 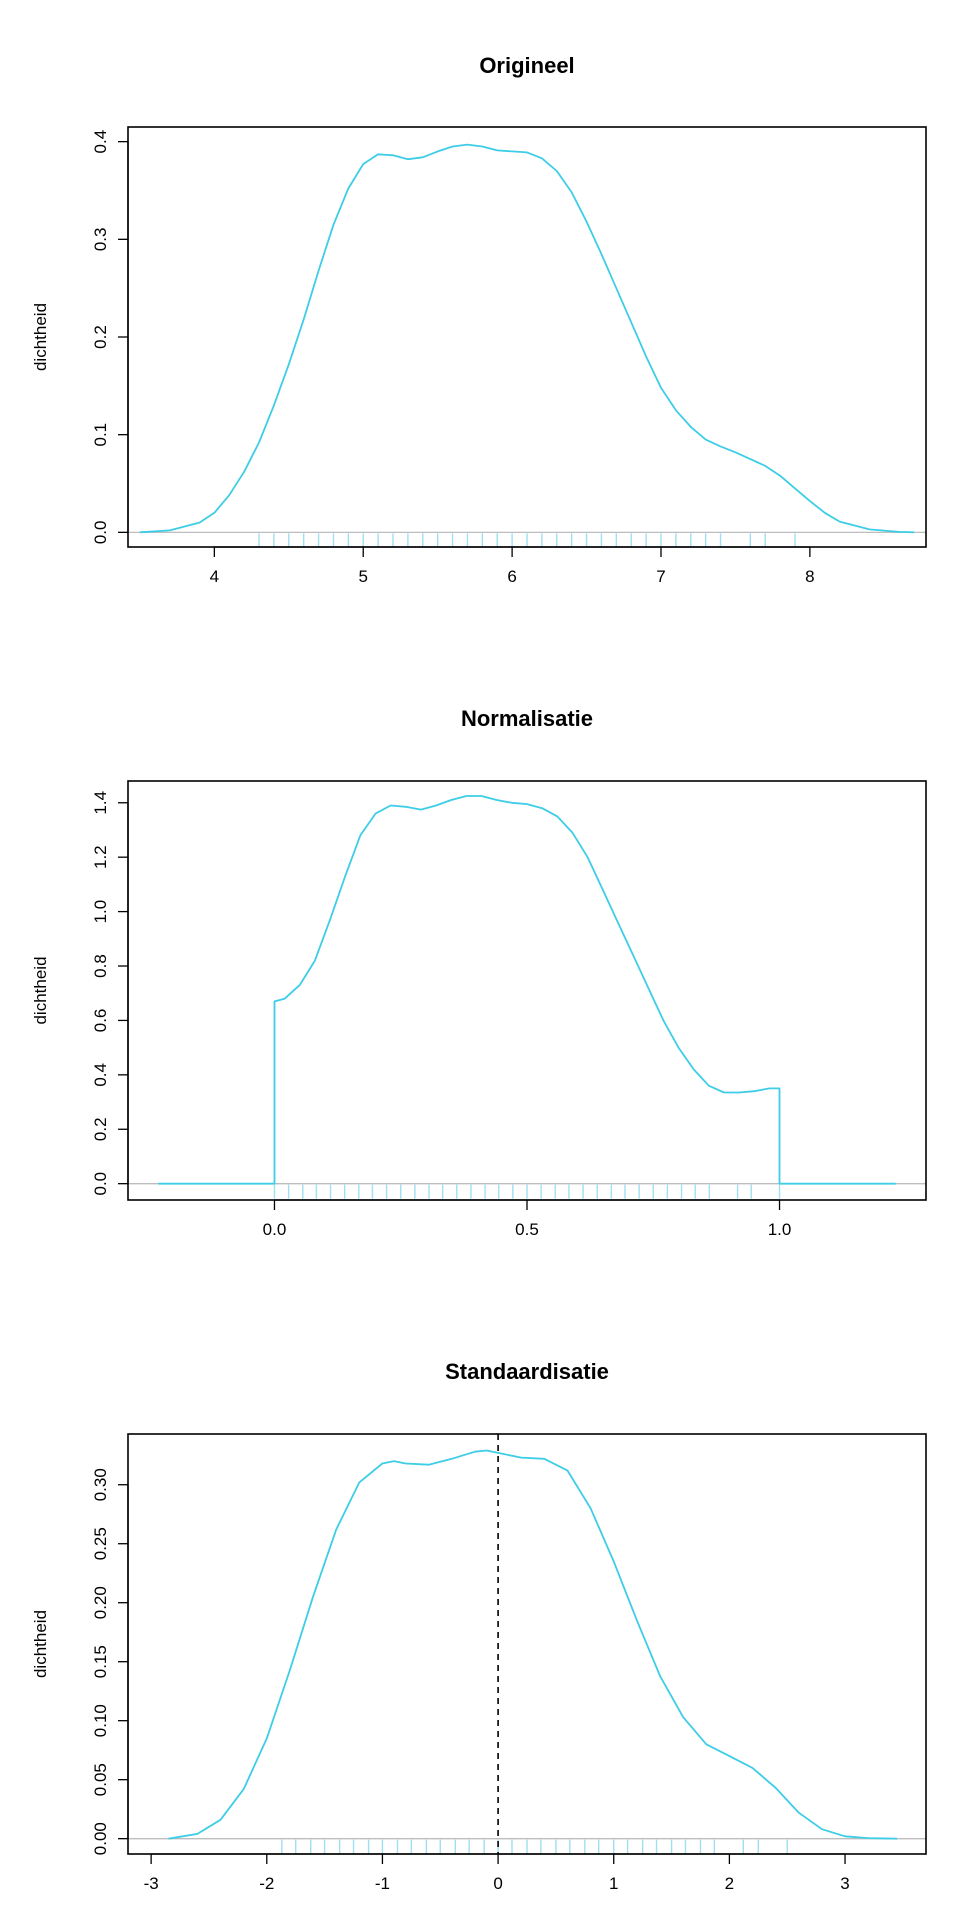 What do you see at coordinates (100, 1129) in the screenshot?
I see `y-tick-label-2: 0.2` at bounding box center [100, 1129].